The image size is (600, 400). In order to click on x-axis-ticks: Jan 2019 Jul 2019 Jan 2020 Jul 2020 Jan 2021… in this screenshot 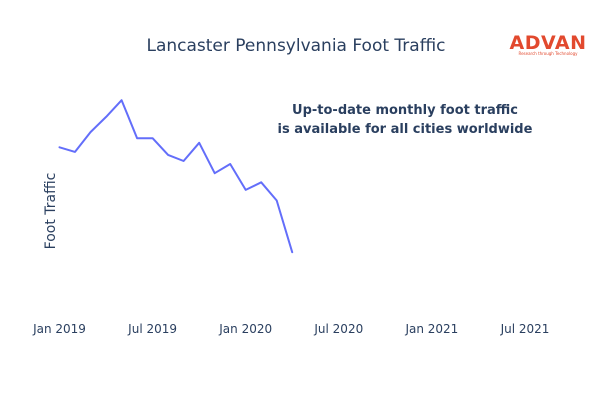, I will do `click(290, 329)`.